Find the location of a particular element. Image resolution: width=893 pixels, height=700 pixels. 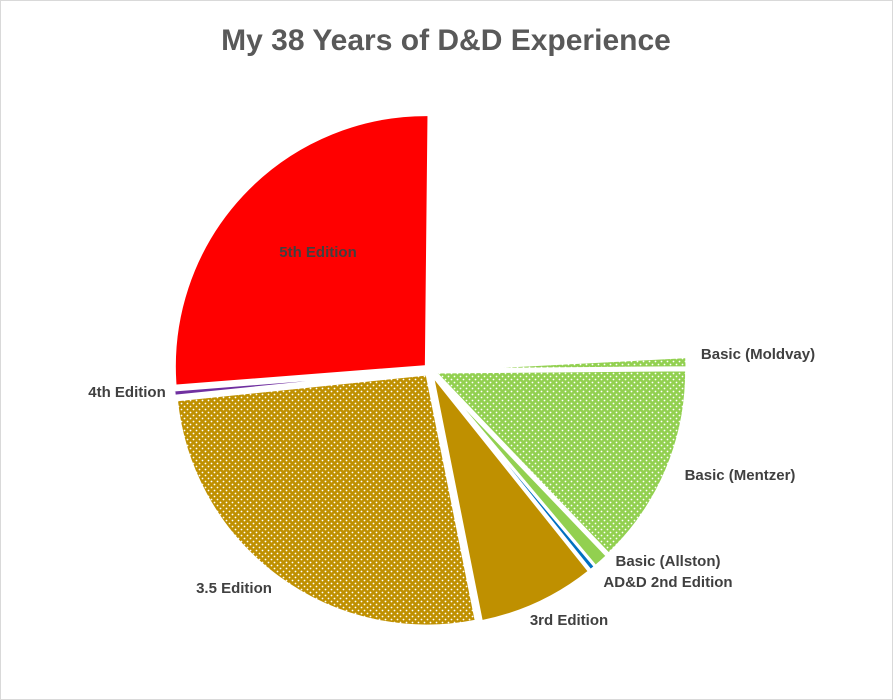

slice-label: 3rd Edition is located at coordinates (569, 620).